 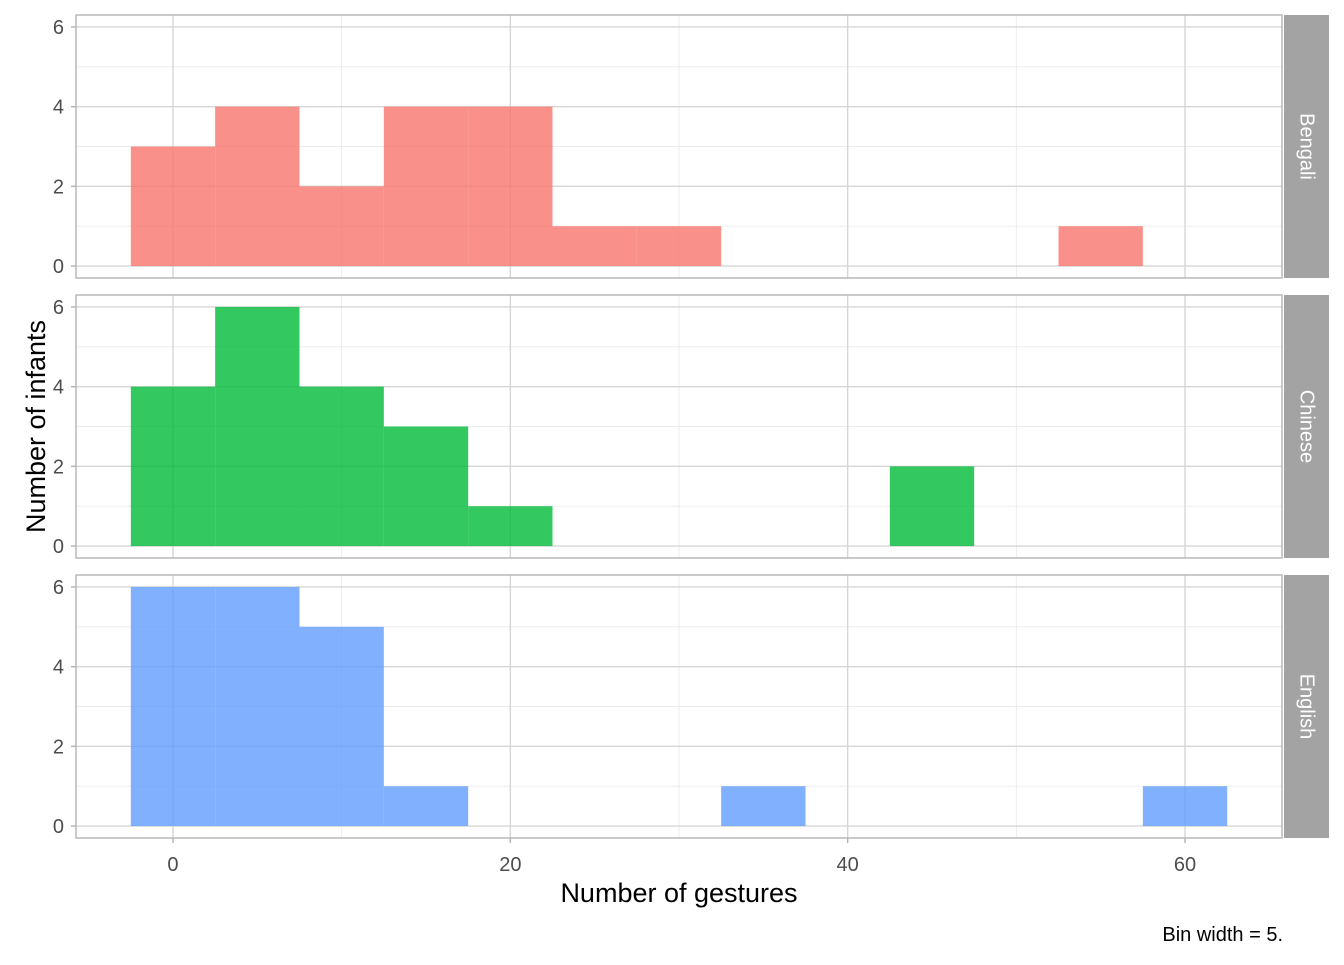 I want to click on facet-strip-label-chinese: Chinese, so click(x=1307, y=426).